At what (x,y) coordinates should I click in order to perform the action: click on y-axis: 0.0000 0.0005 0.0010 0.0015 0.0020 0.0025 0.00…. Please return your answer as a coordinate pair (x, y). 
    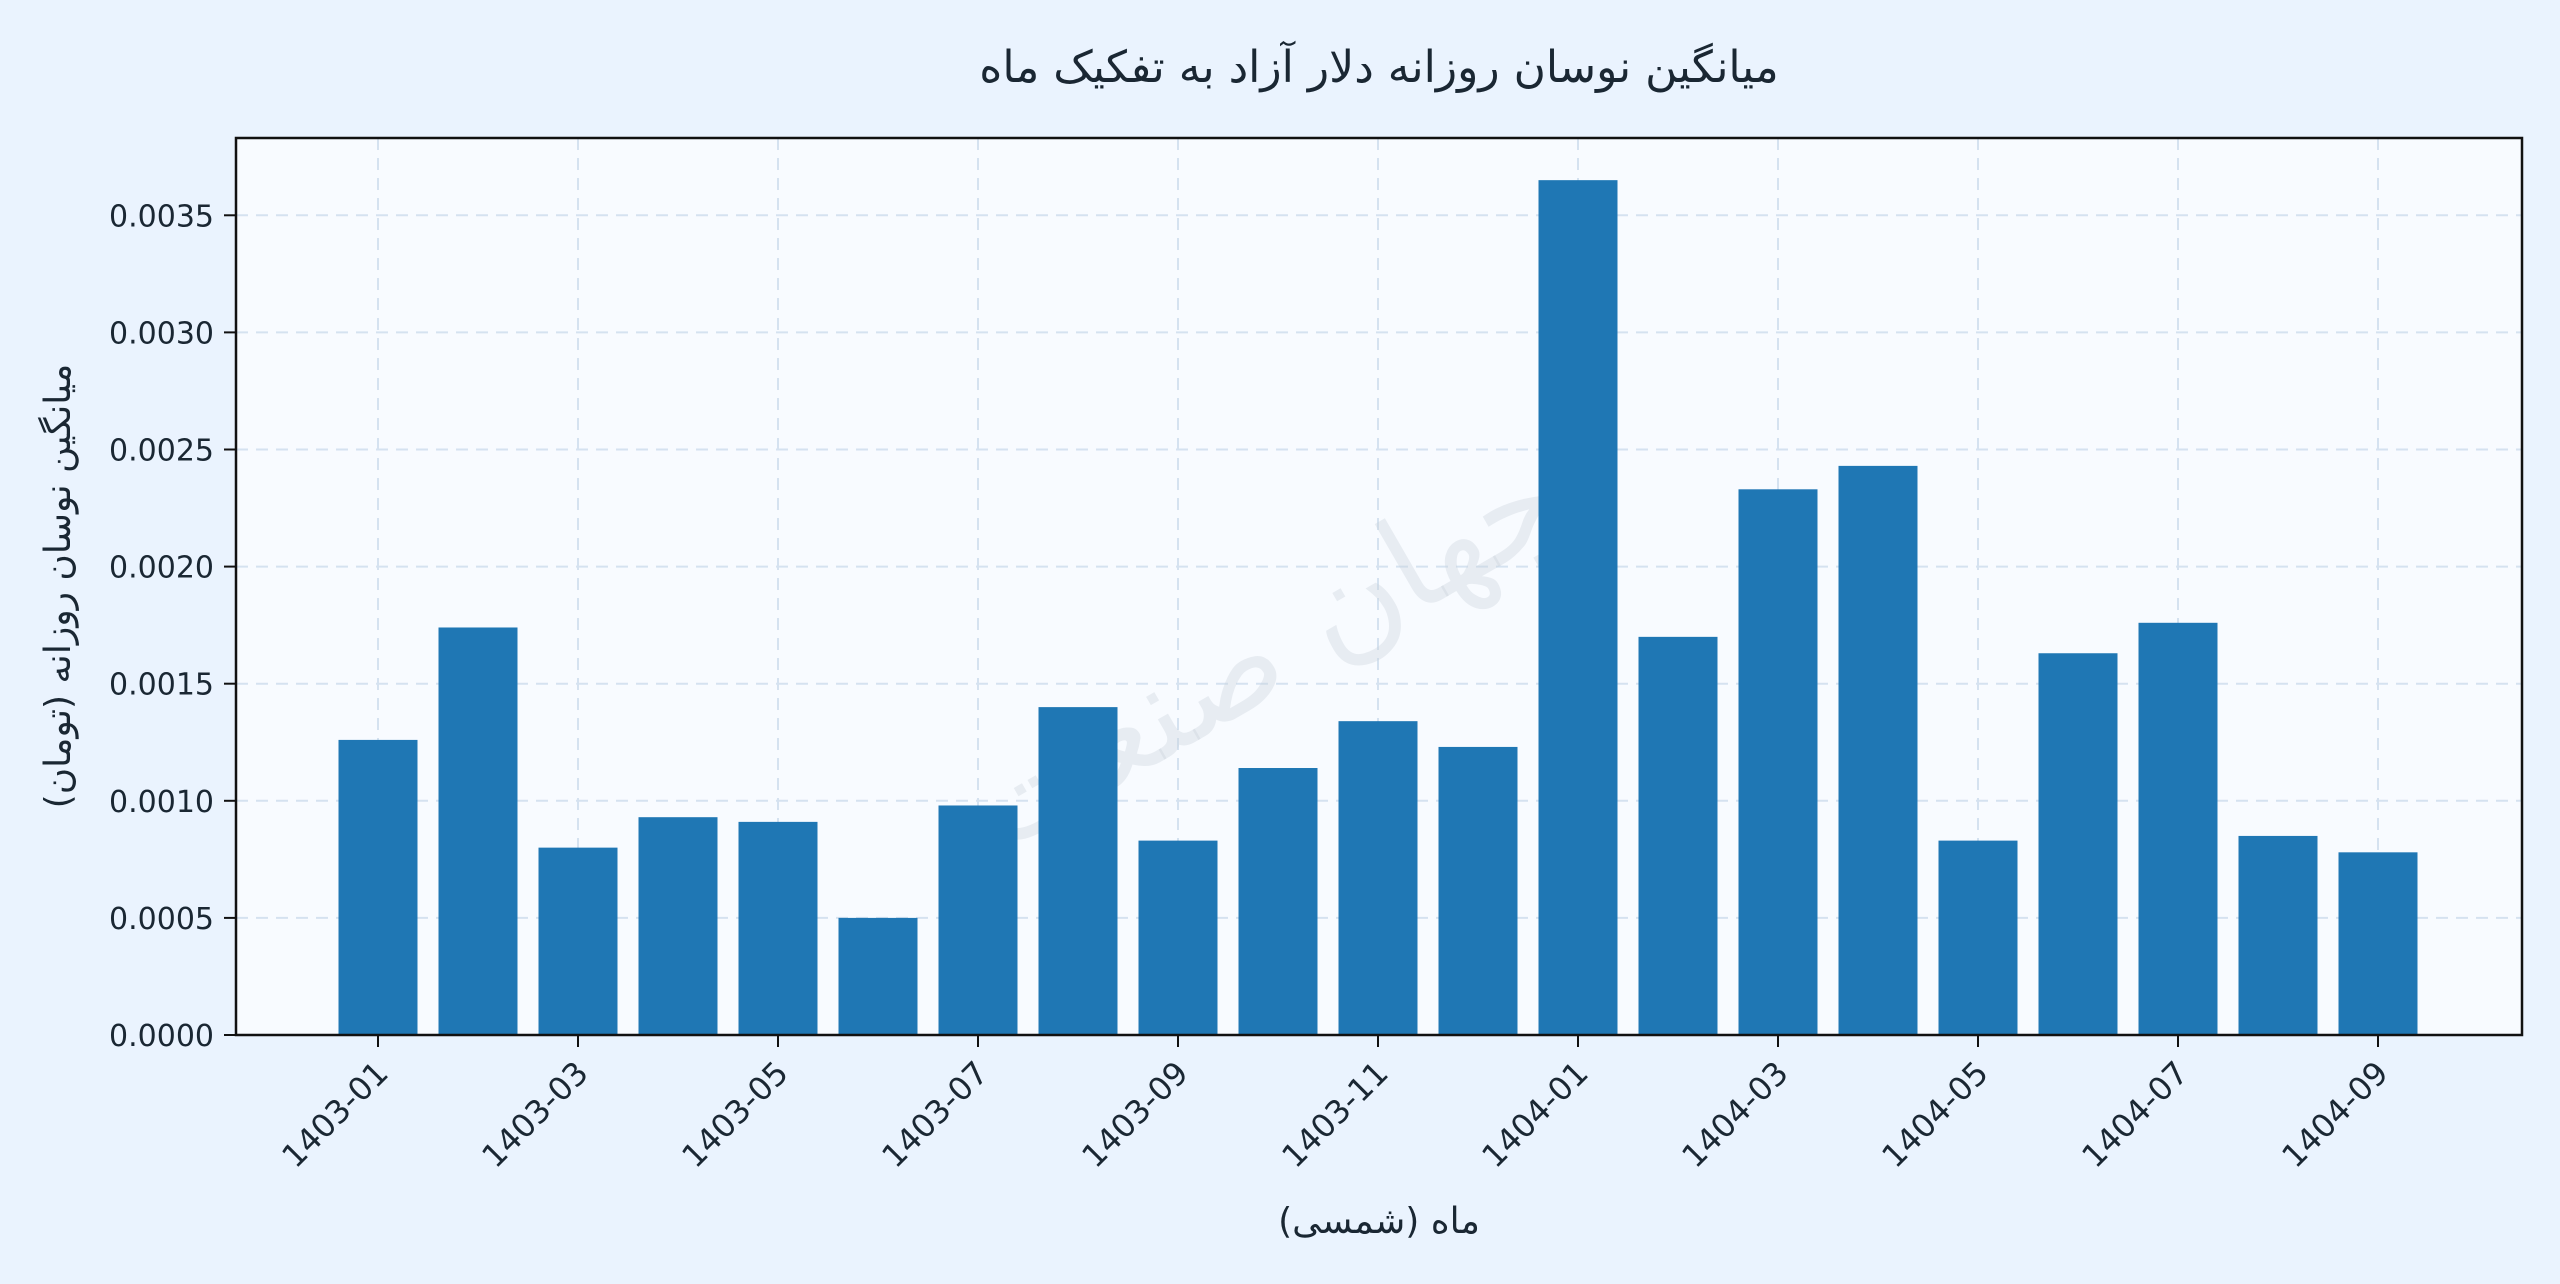
    Looking at the image, I should click on (172, 626).